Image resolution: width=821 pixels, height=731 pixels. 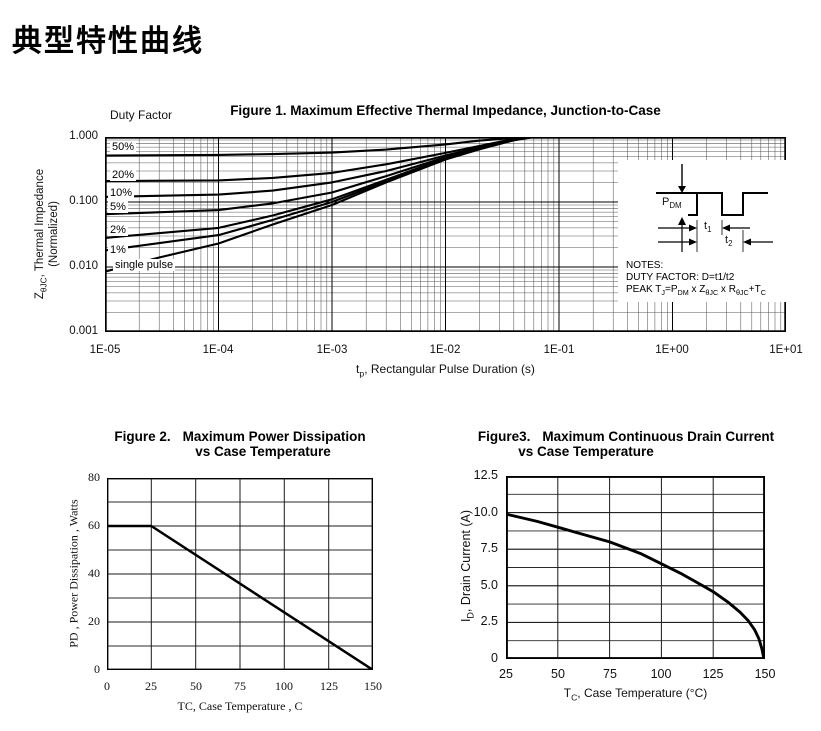 What do you see at coordinates (696, 290) in the screenshot?
I see `notes-peak-tj: PEAK TJ=PDM x ZθJC x RθJC+TC` at bounding box center [696, 290].